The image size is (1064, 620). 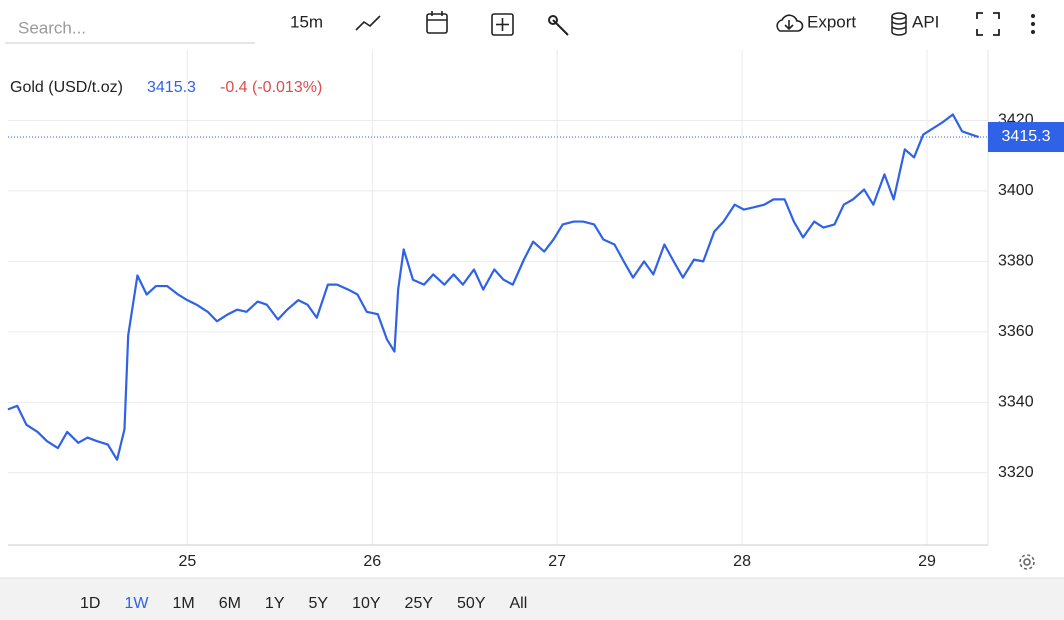 What do you see at coordinates (230, 603) in the screenshot?
I see `range-button: 6M` at bounding box center [230, 603].